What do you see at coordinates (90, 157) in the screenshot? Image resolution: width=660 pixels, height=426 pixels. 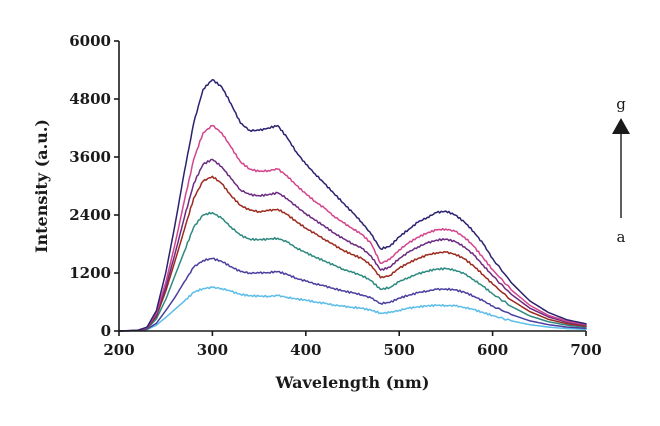 I see `y-tick-label: 3600` at bounding box center [90, 157].